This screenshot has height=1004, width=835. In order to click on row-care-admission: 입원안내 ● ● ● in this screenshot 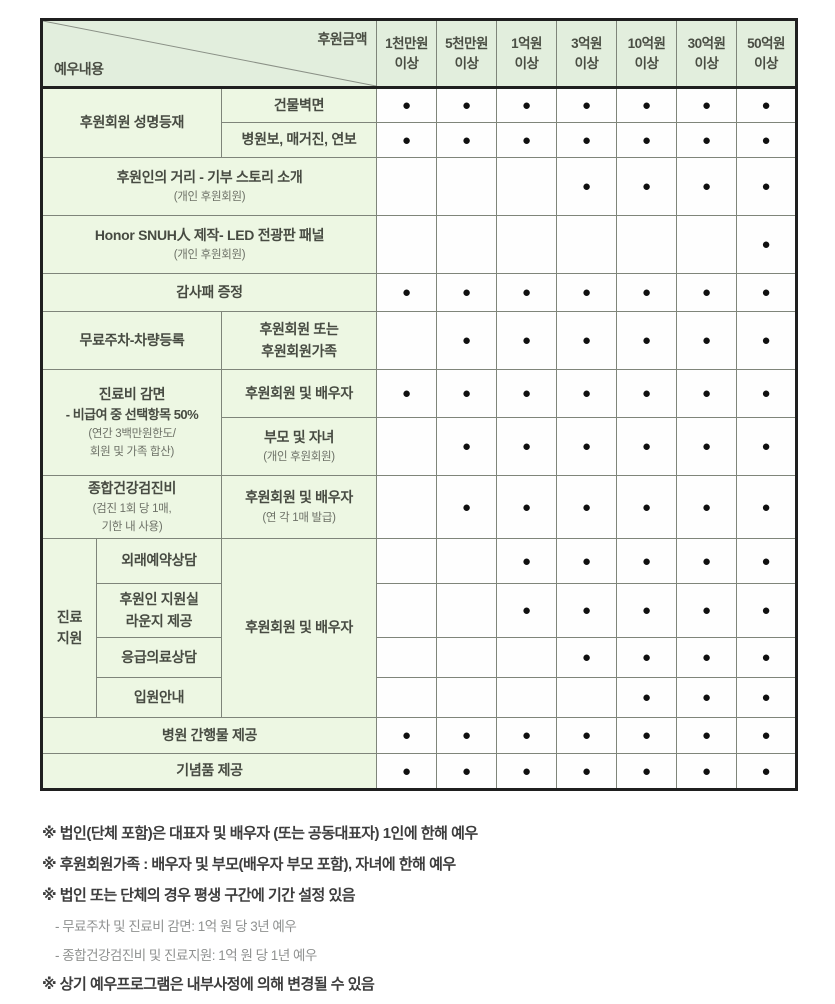, I will do `click(420, 698)`.